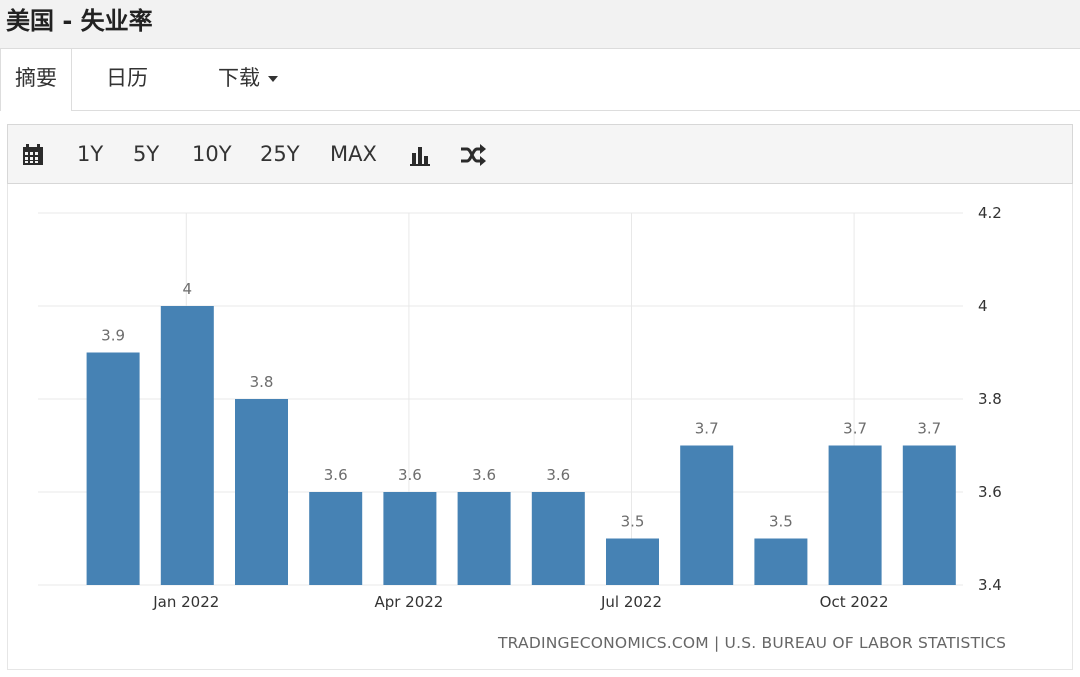  What do you see at coordinates (212, 154) in the screenshot?
I see `range-10y-button: 10Y` at bounding box center [212, 154].